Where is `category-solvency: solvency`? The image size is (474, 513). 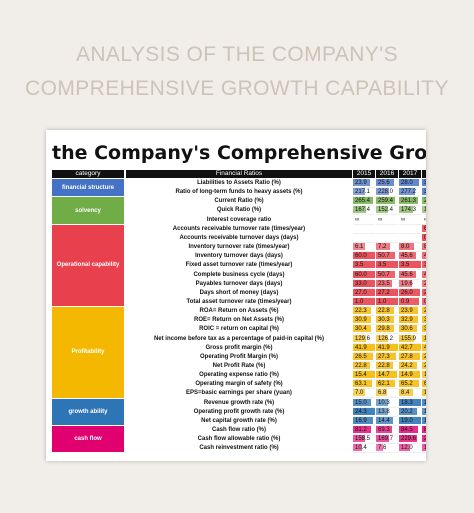
category-solvency: solvency is located at coordinates (88, 210).